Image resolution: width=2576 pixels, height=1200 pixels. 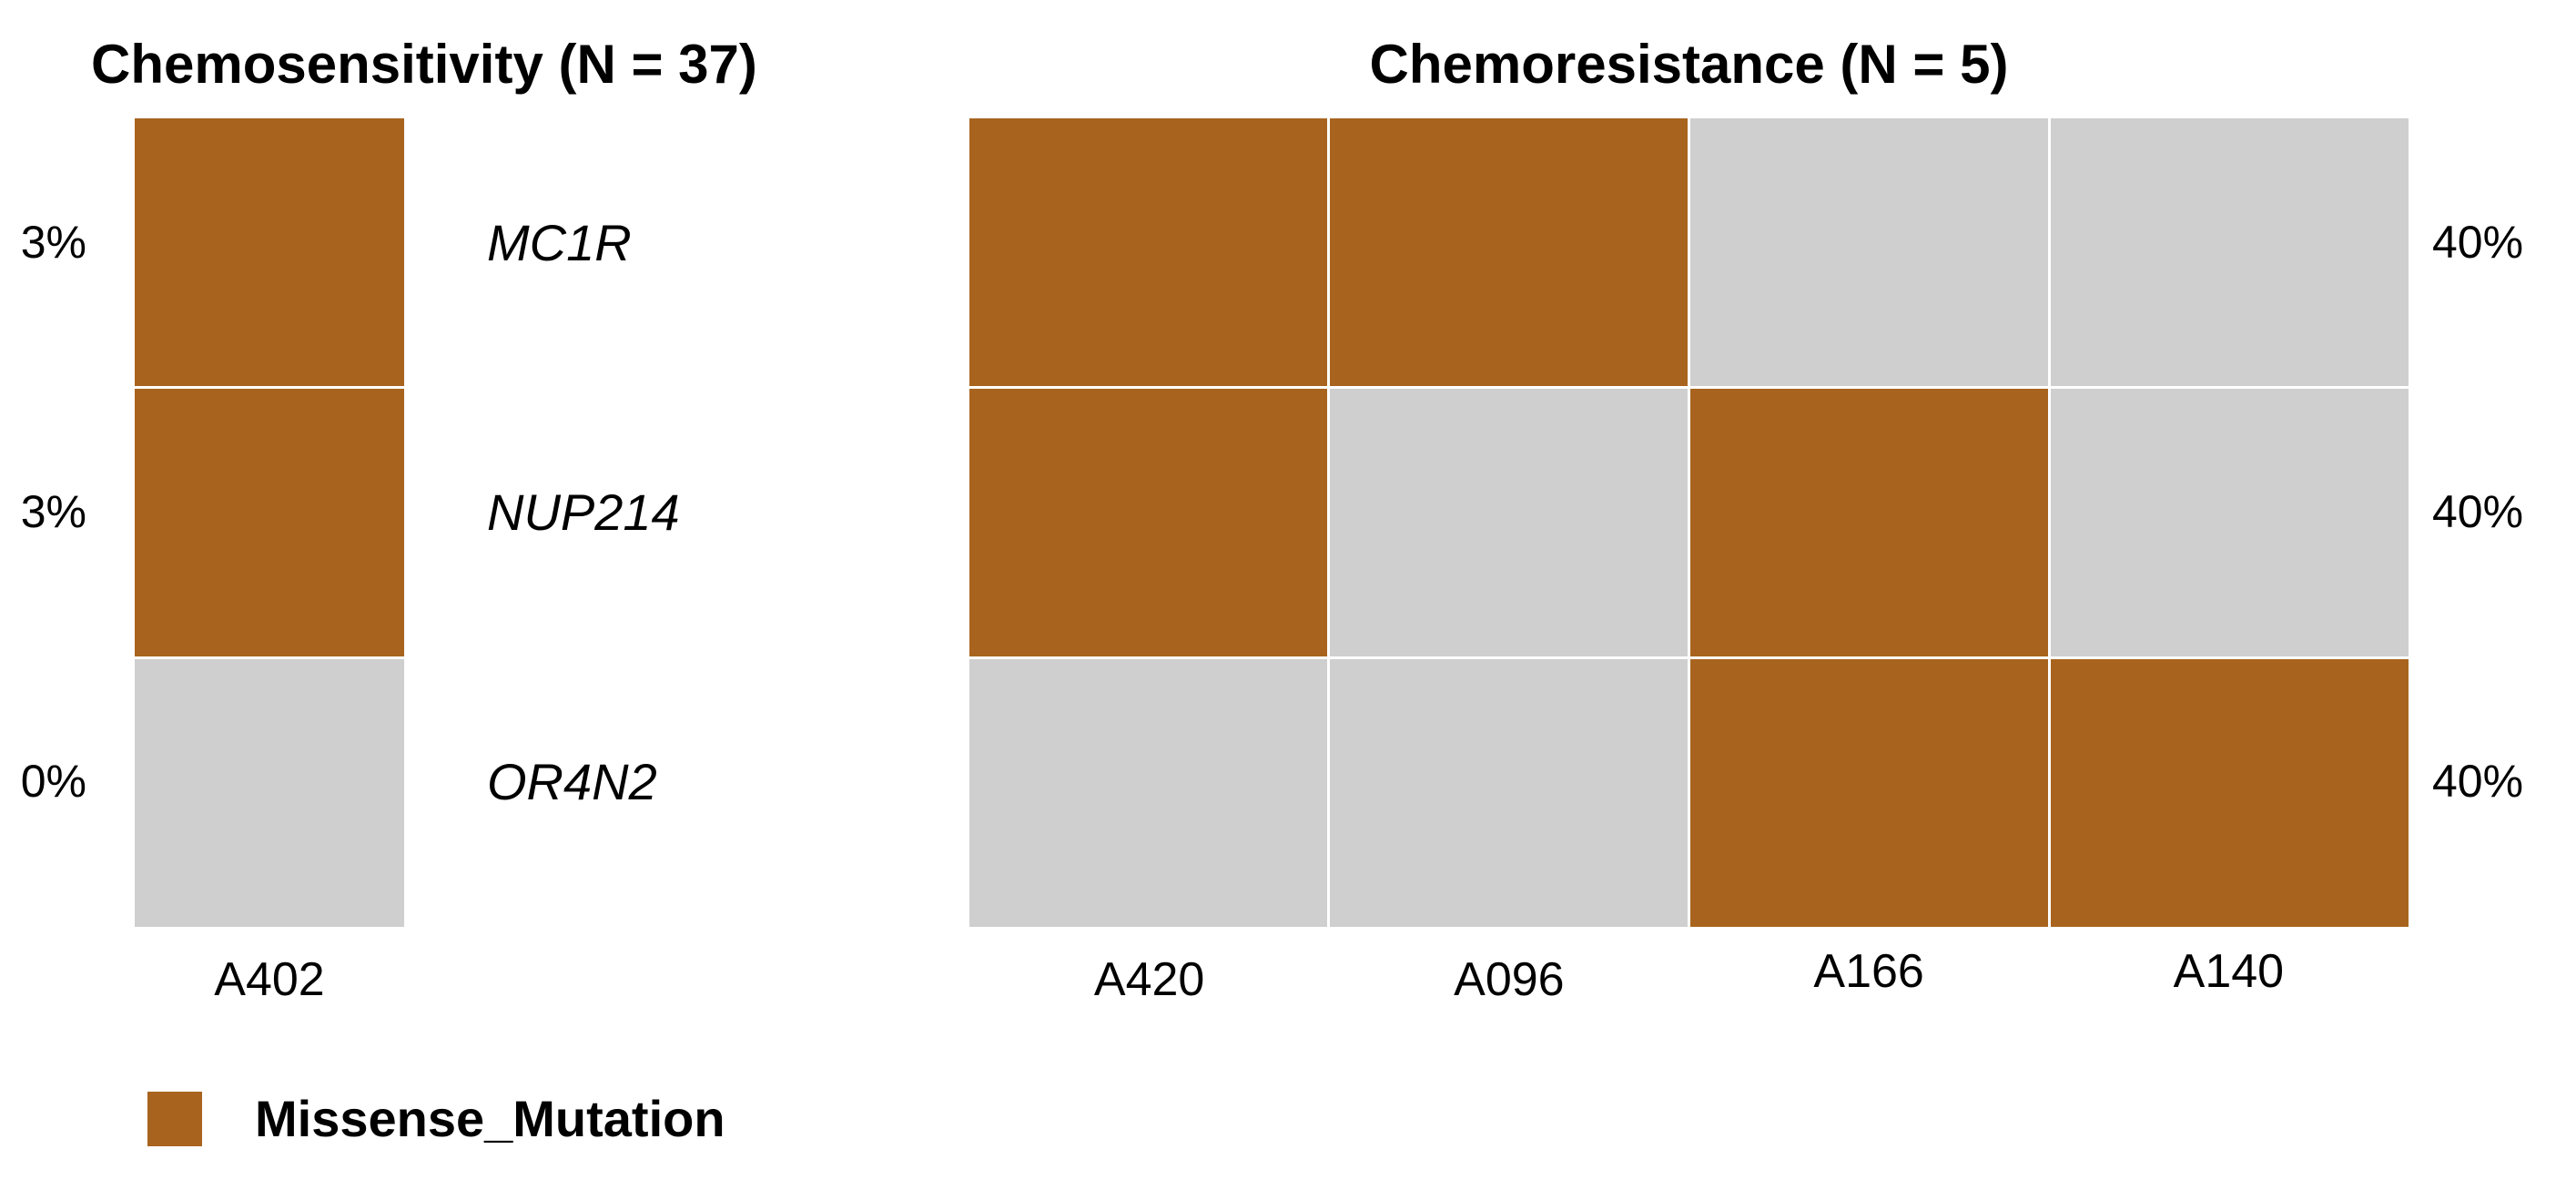 I want to click on left-sample-labels: A402, so click(x=269, y=980).